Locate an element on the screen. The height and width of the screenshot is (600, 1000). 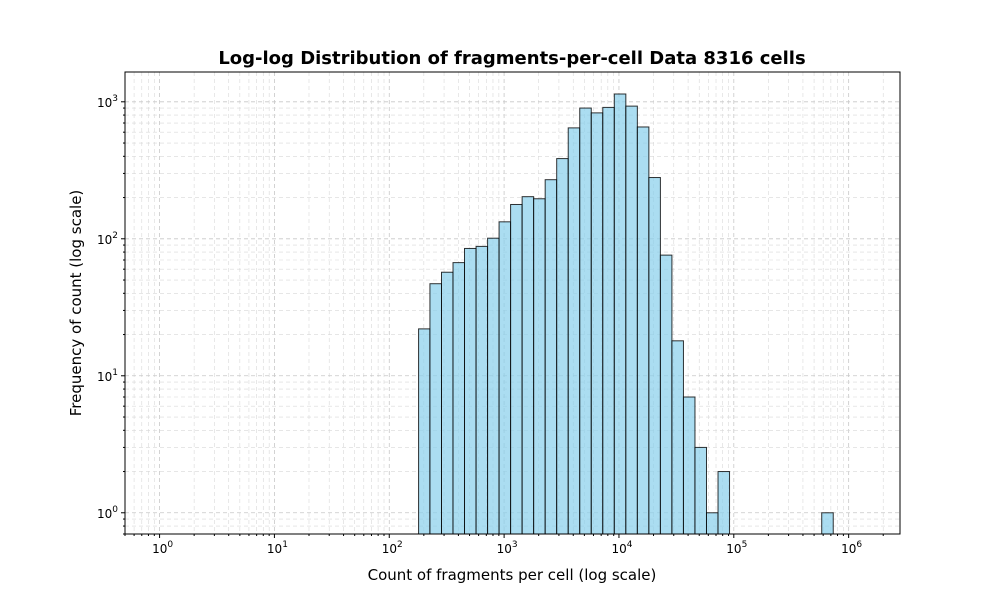
x-tick-label: 10³ is located at coordinates (507, 548).